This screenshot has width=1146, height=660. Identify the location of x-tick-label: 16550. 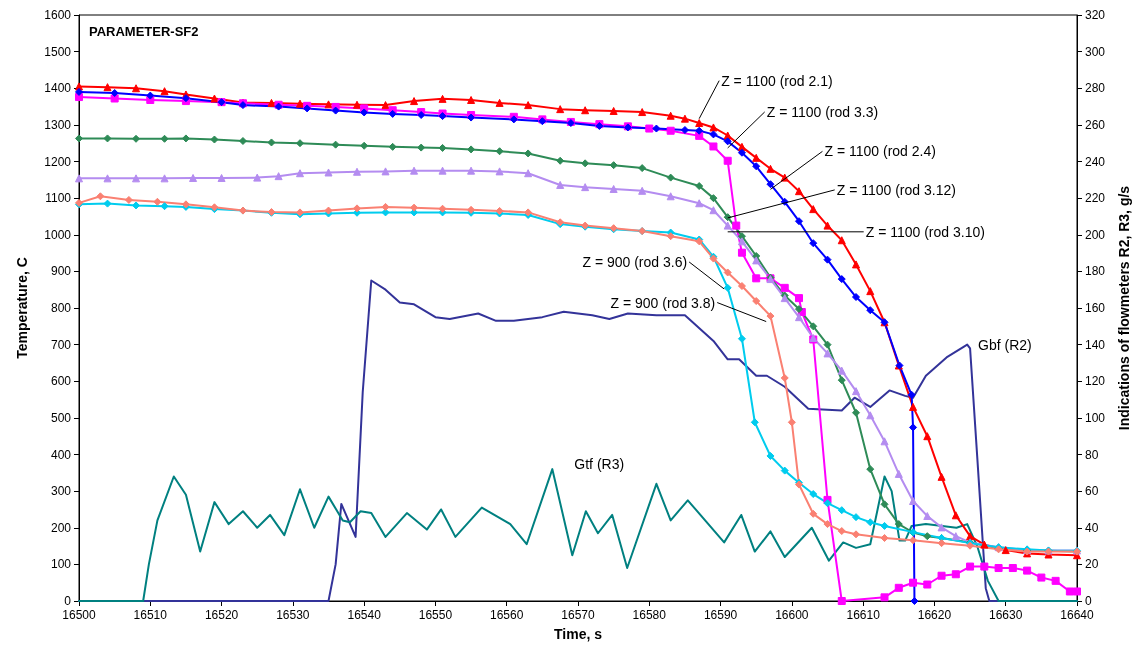
(435, 615).